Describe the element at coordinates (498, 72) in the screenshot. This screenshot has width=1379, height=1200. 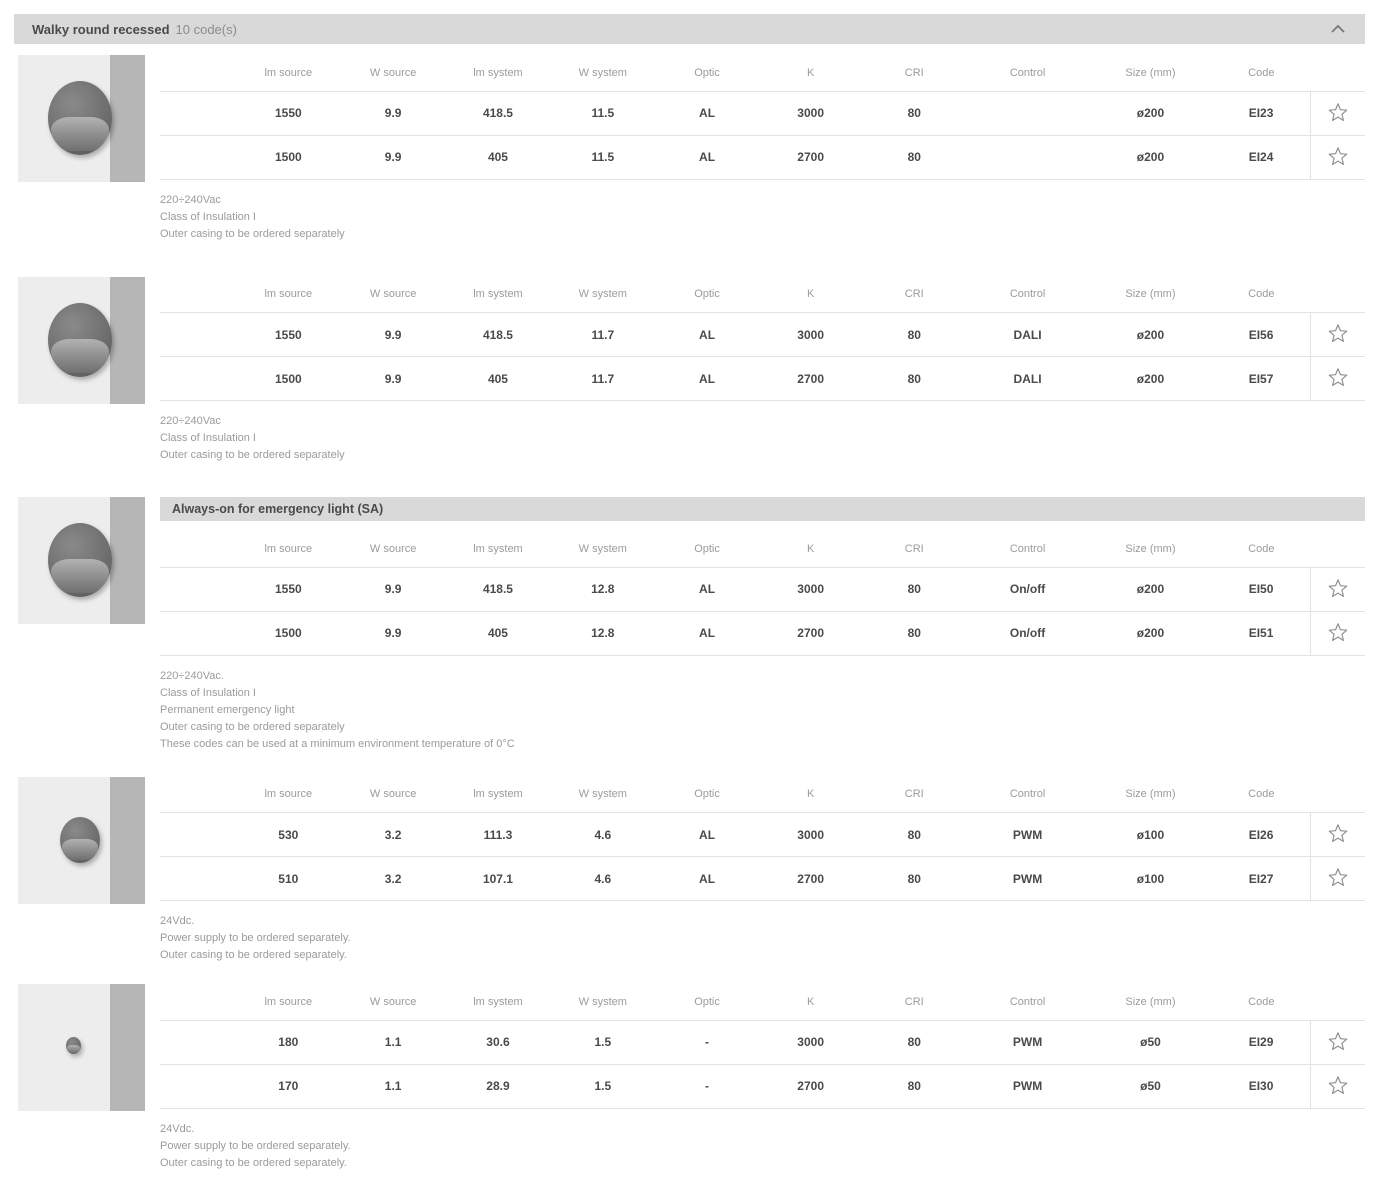
I see `col-header-lm-system: lm system` at that location.